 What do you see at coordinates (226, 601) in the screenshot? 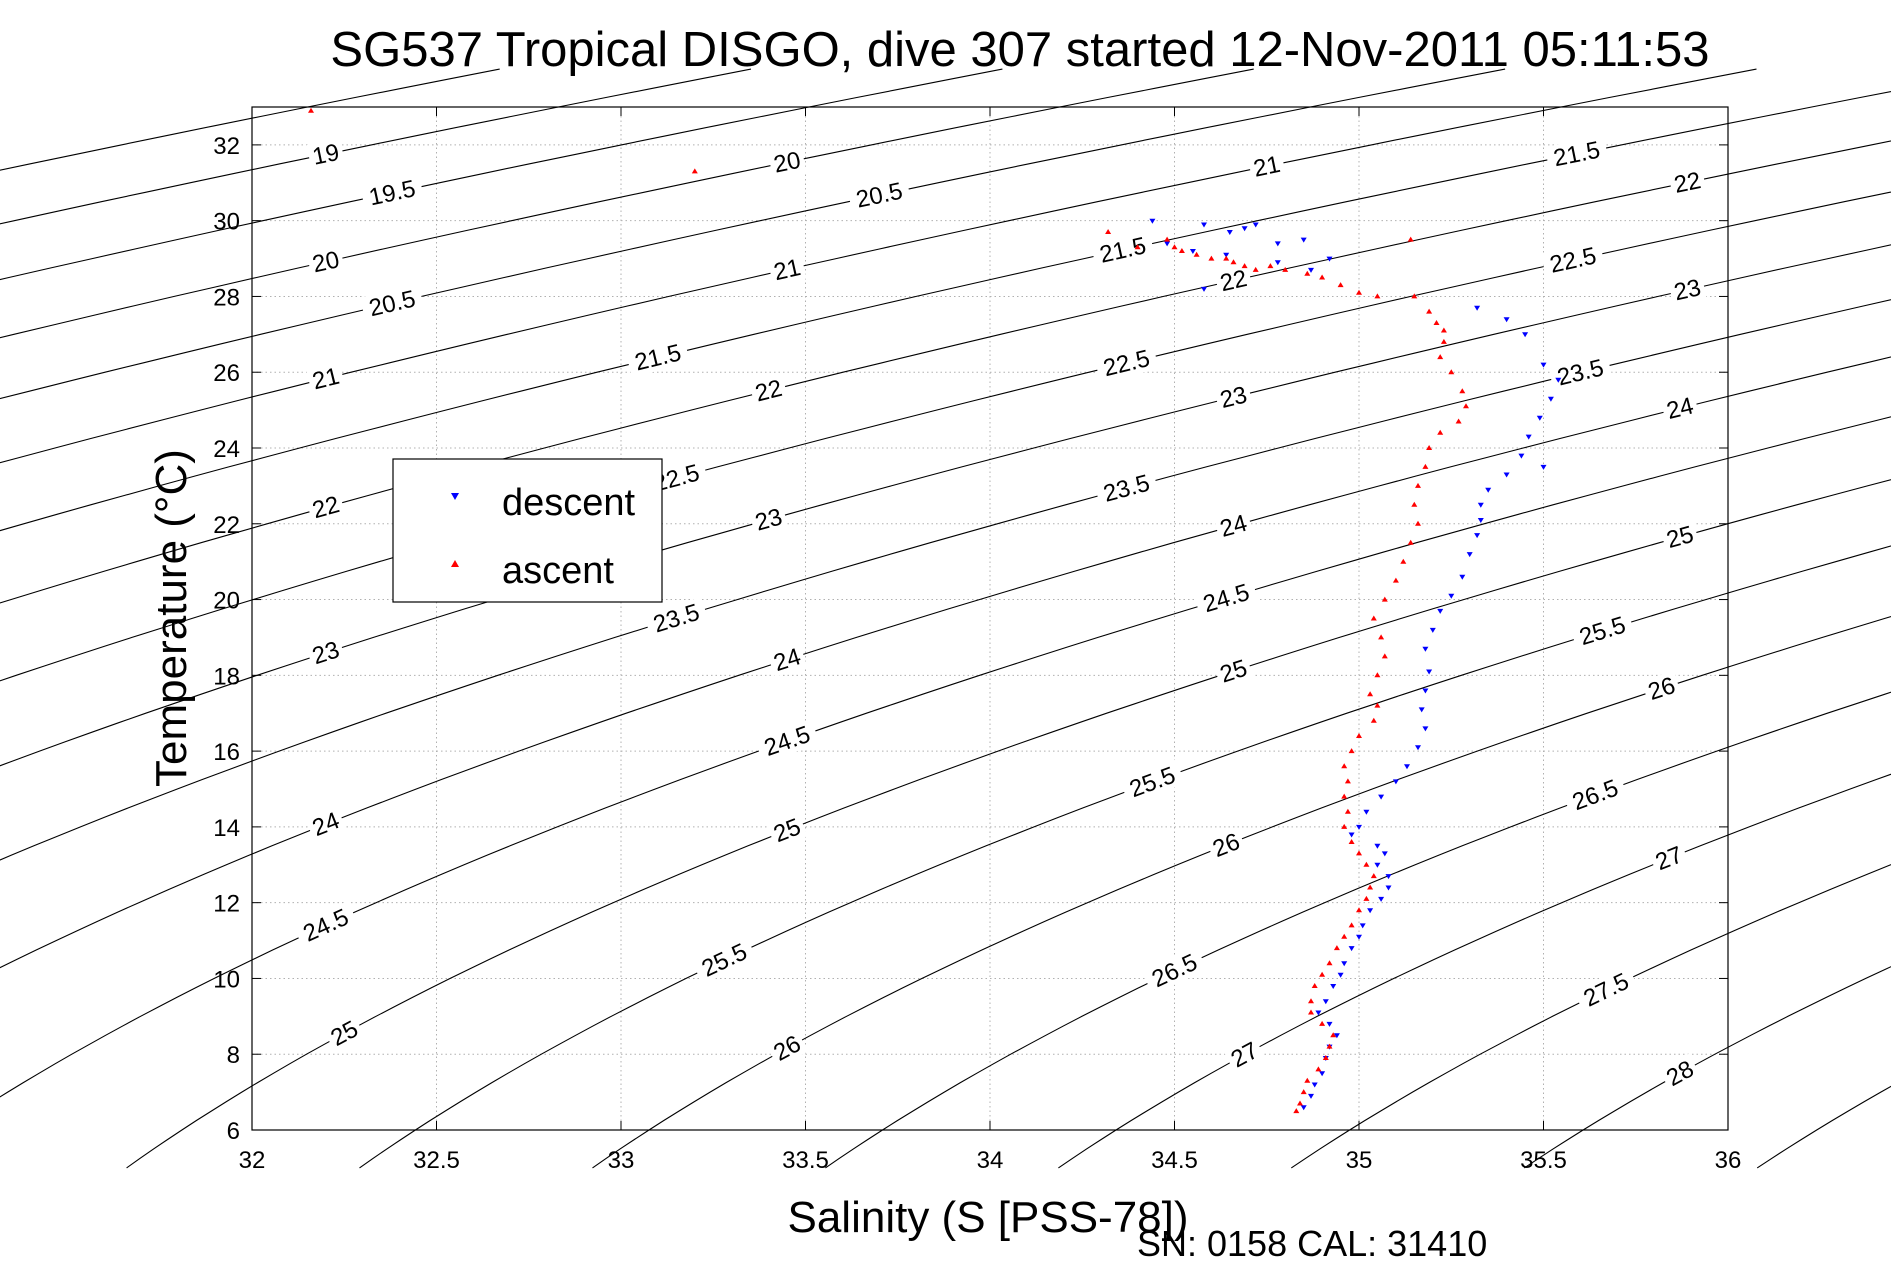
I see `y-tick-label: 20` at bounding box center [226, 601].